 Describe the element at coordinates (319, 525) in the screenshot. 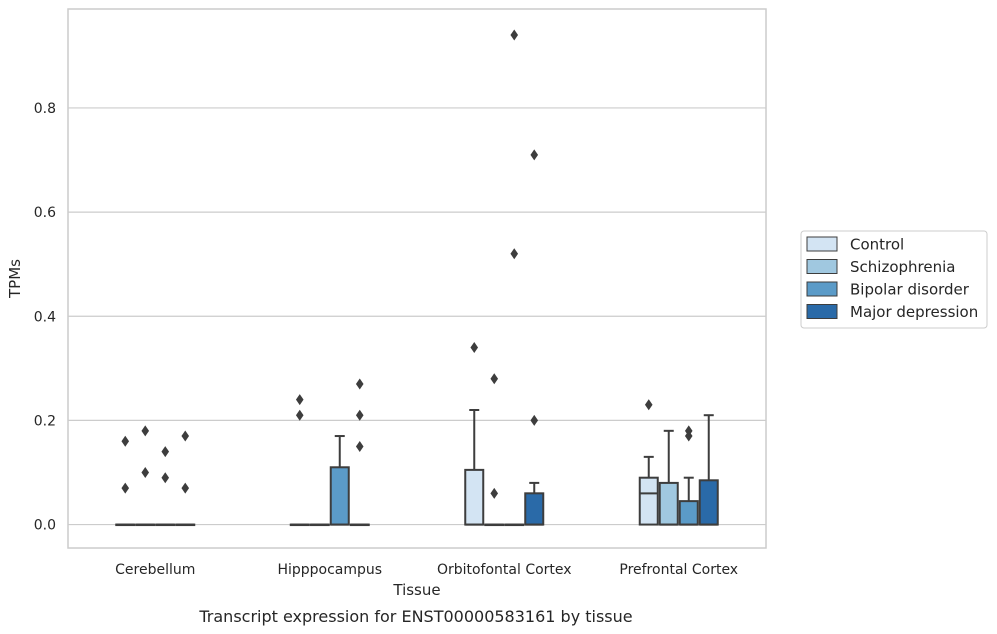

I see `box-schizophrenia-hipppocampus` at that location.